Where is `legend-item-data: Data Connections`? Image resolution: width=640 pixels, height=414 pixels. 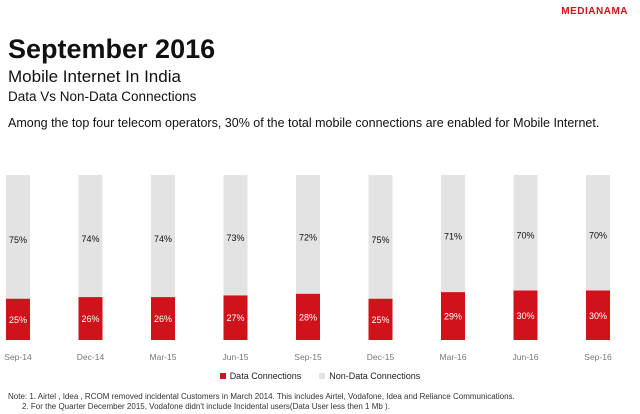
legend-item-data: Data Connections is located at coordinates (260, 376).